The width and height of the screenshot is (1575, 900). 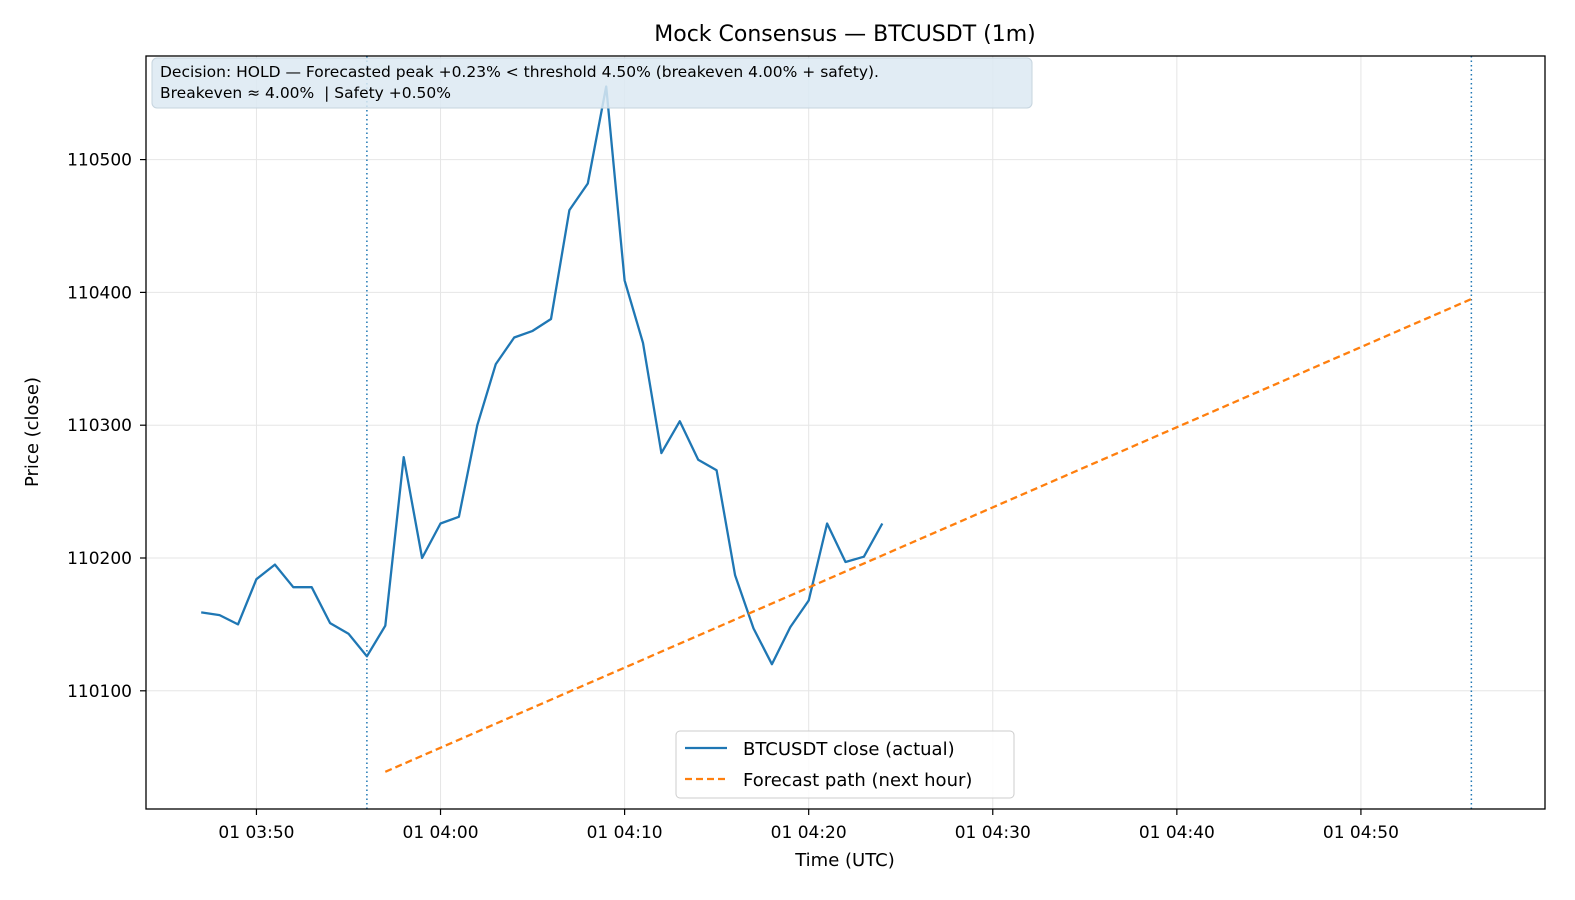 I want to click on x-tick-label: 01 04:00, so click(x=441, y=833).